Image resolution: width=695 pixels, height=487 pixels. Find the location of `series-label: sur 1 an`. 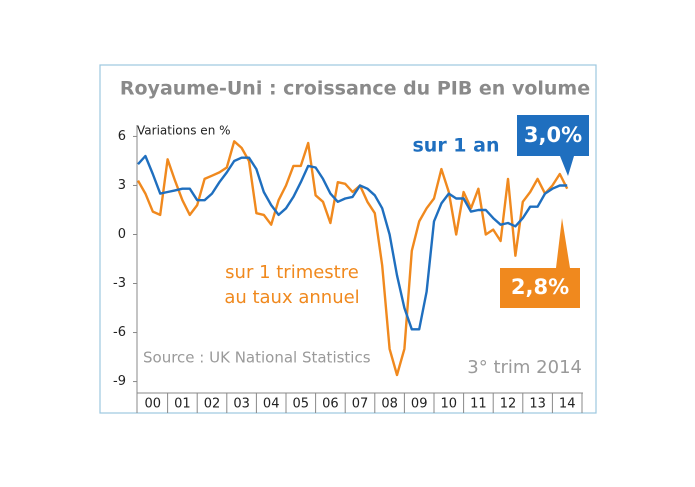

series-label: sur 1 an is located at coordinates (455, 146).